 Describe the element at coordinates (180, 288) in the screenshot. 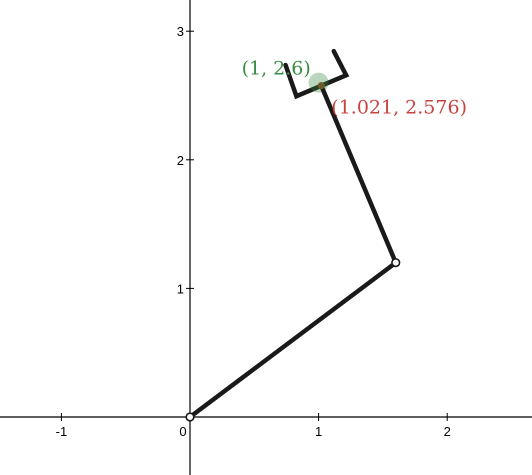

I see `y-tick-label: 1` at that location.